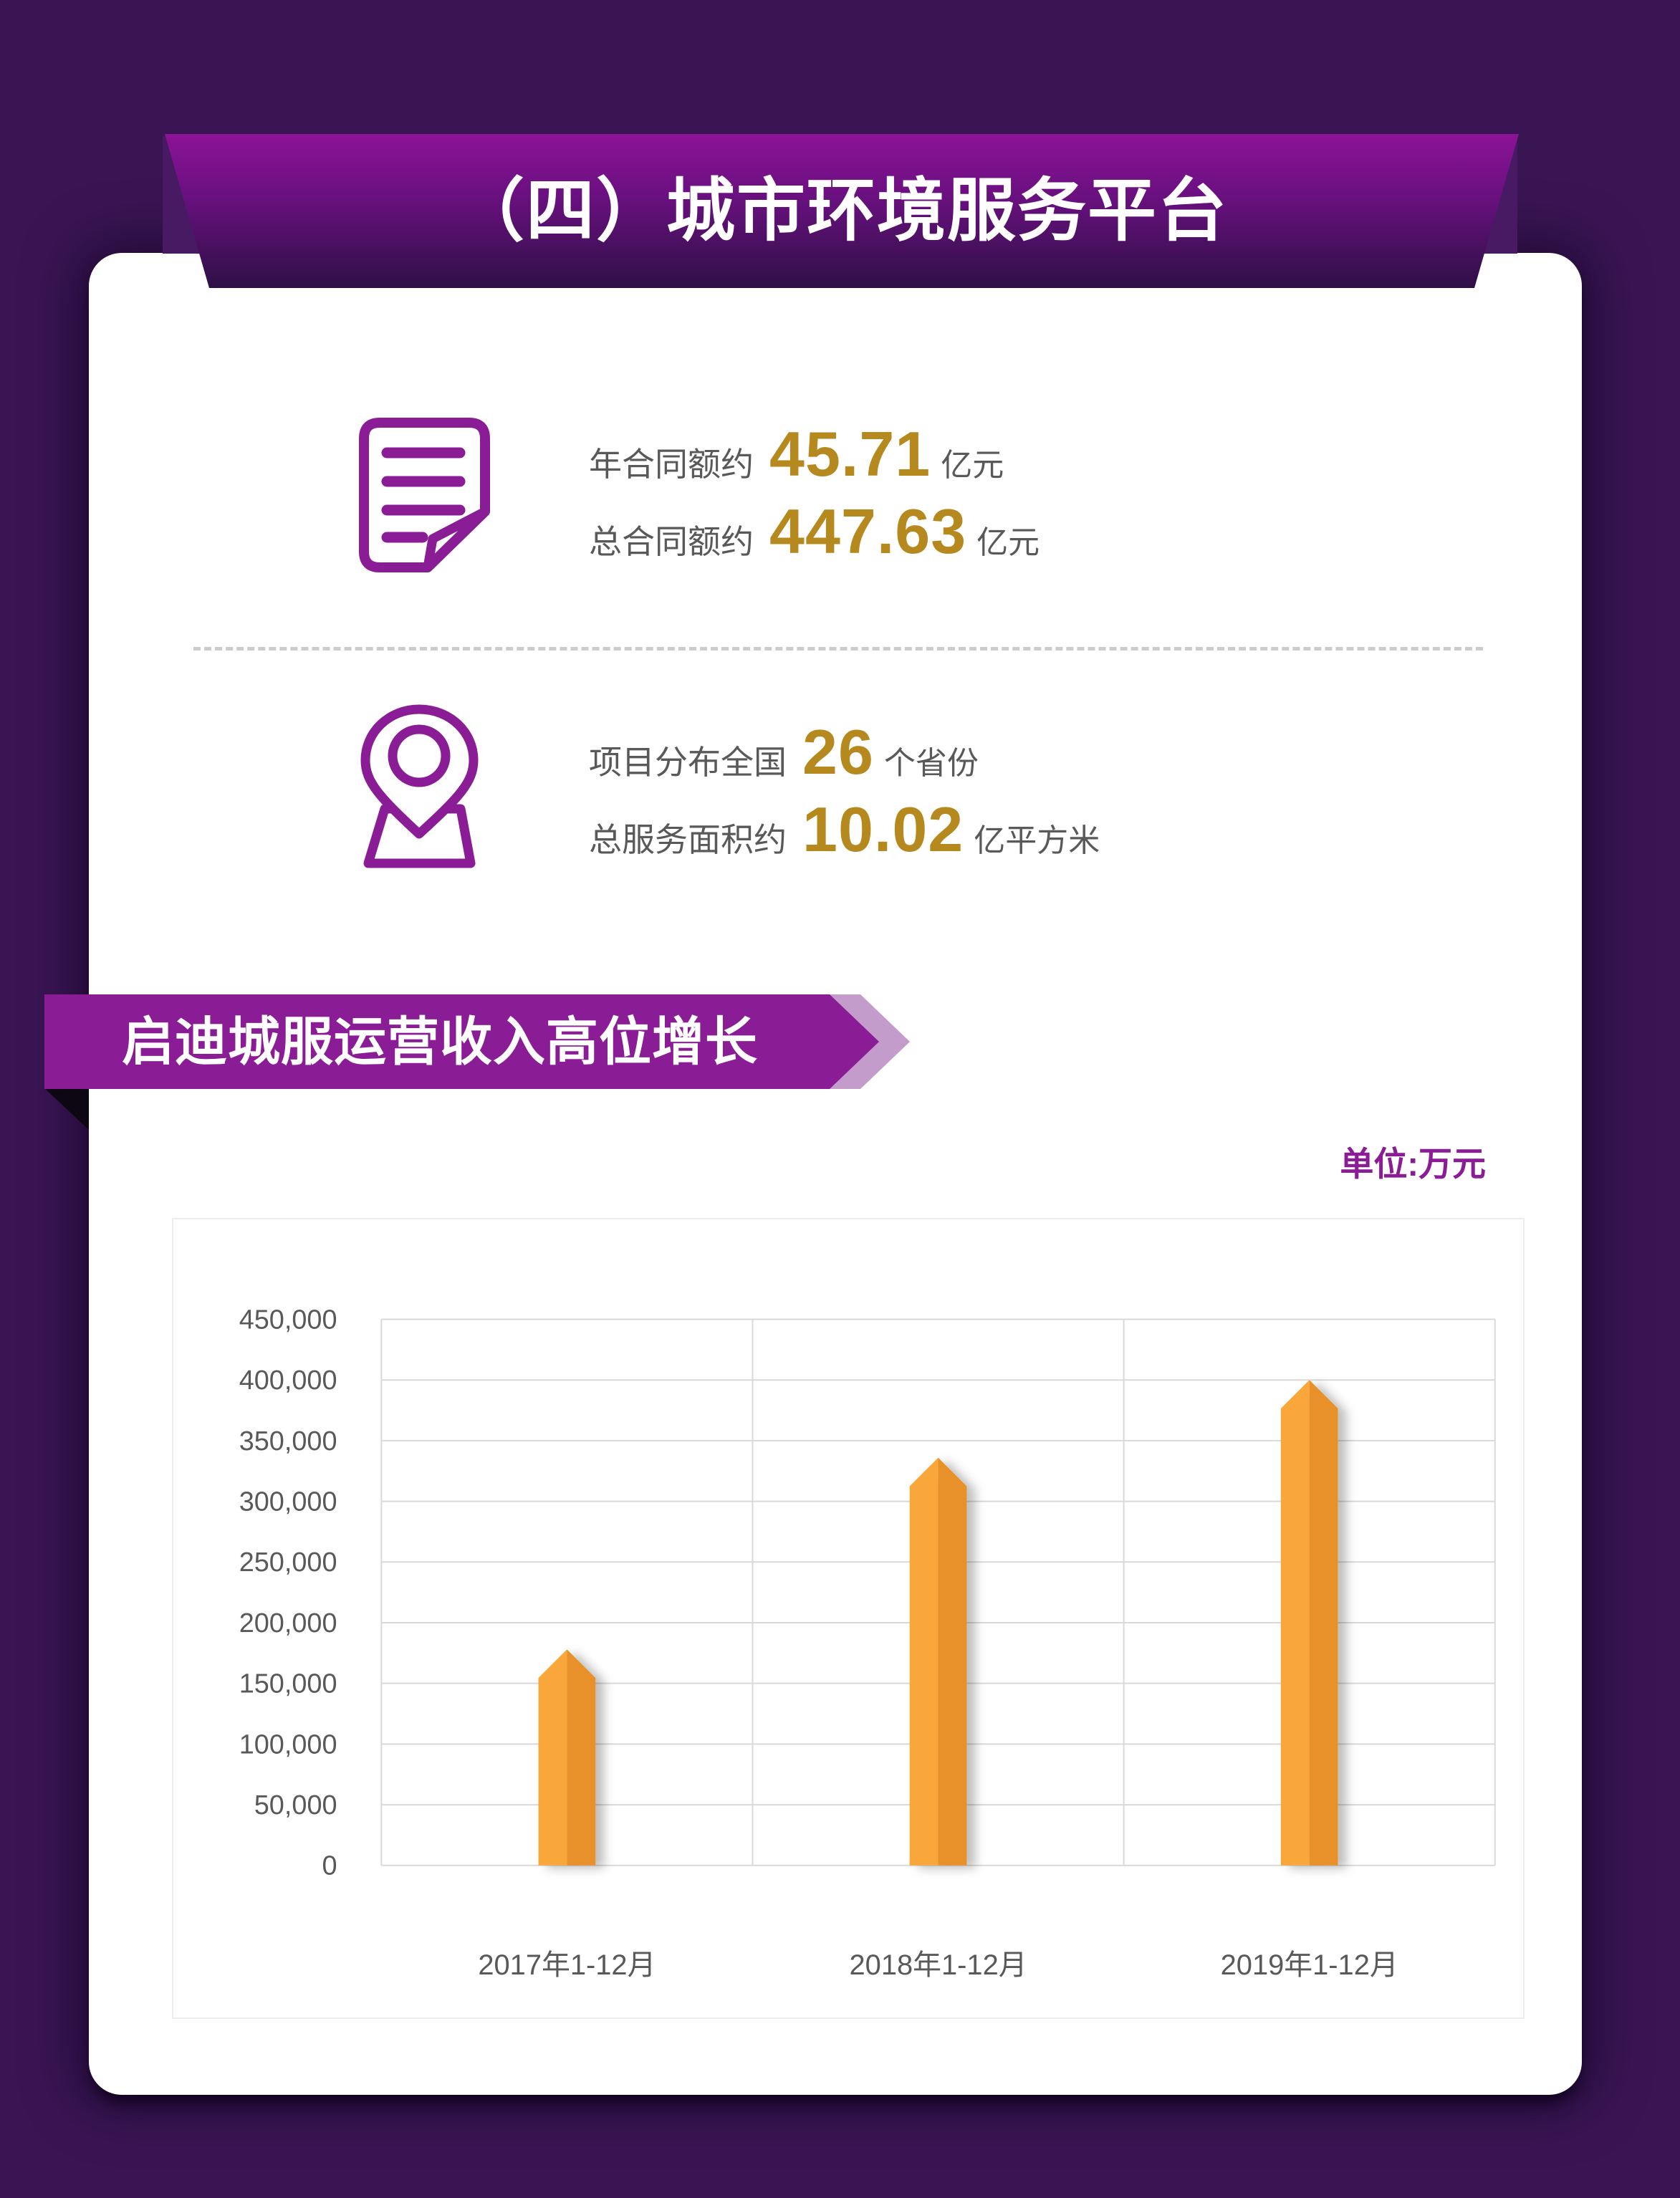 The image size is (1680, 2198). I want to click on x-category-label: 2019年1-12月, so click(1309, 1965).